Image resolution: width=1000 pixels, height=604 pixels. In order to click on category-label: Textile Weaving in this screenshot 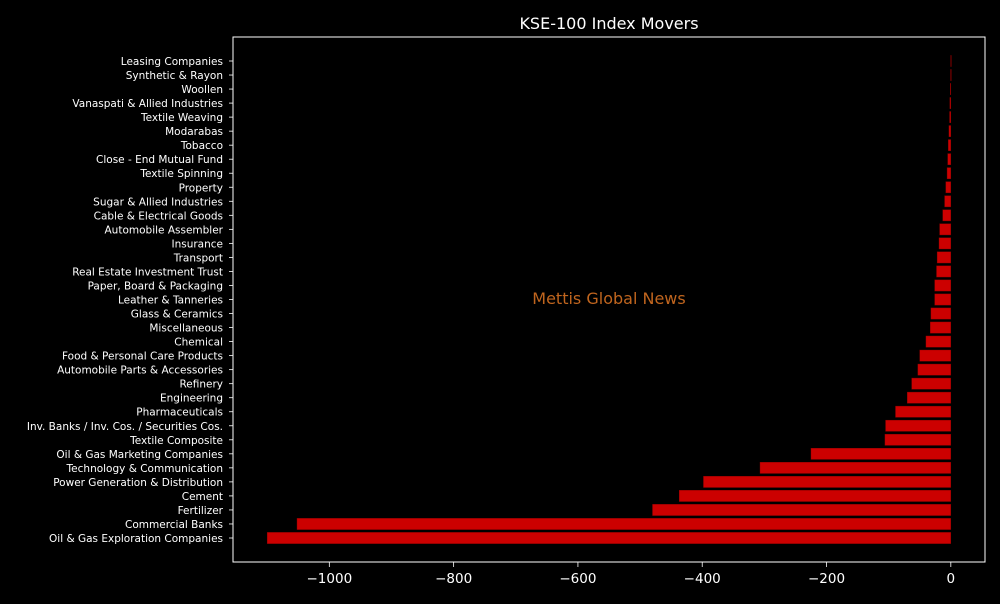, I will do `click(181, 118)`.